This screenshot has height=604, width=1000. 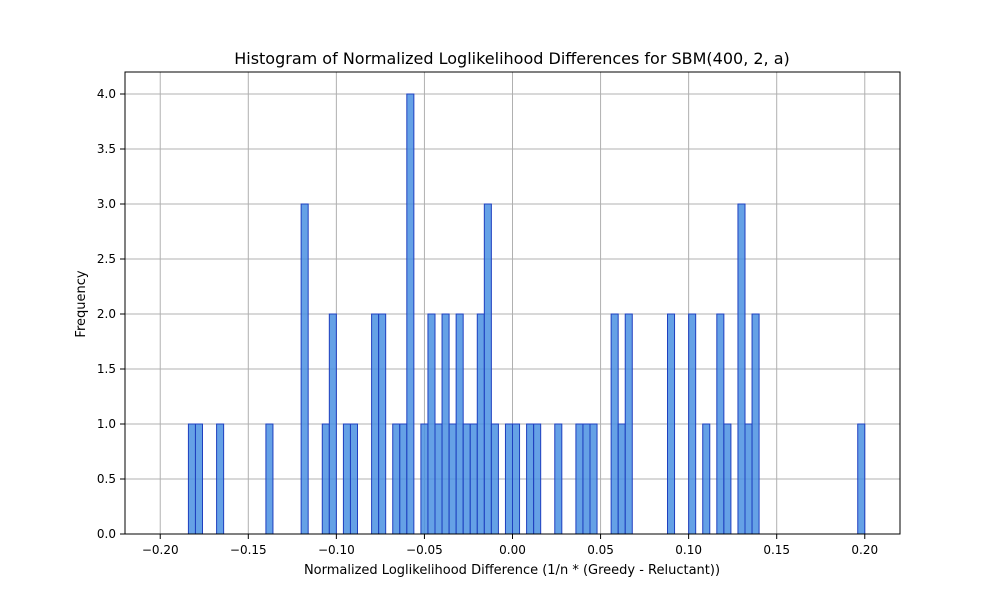 I want to click on x-tick-label: 0.00, so click(x=512, y=550).